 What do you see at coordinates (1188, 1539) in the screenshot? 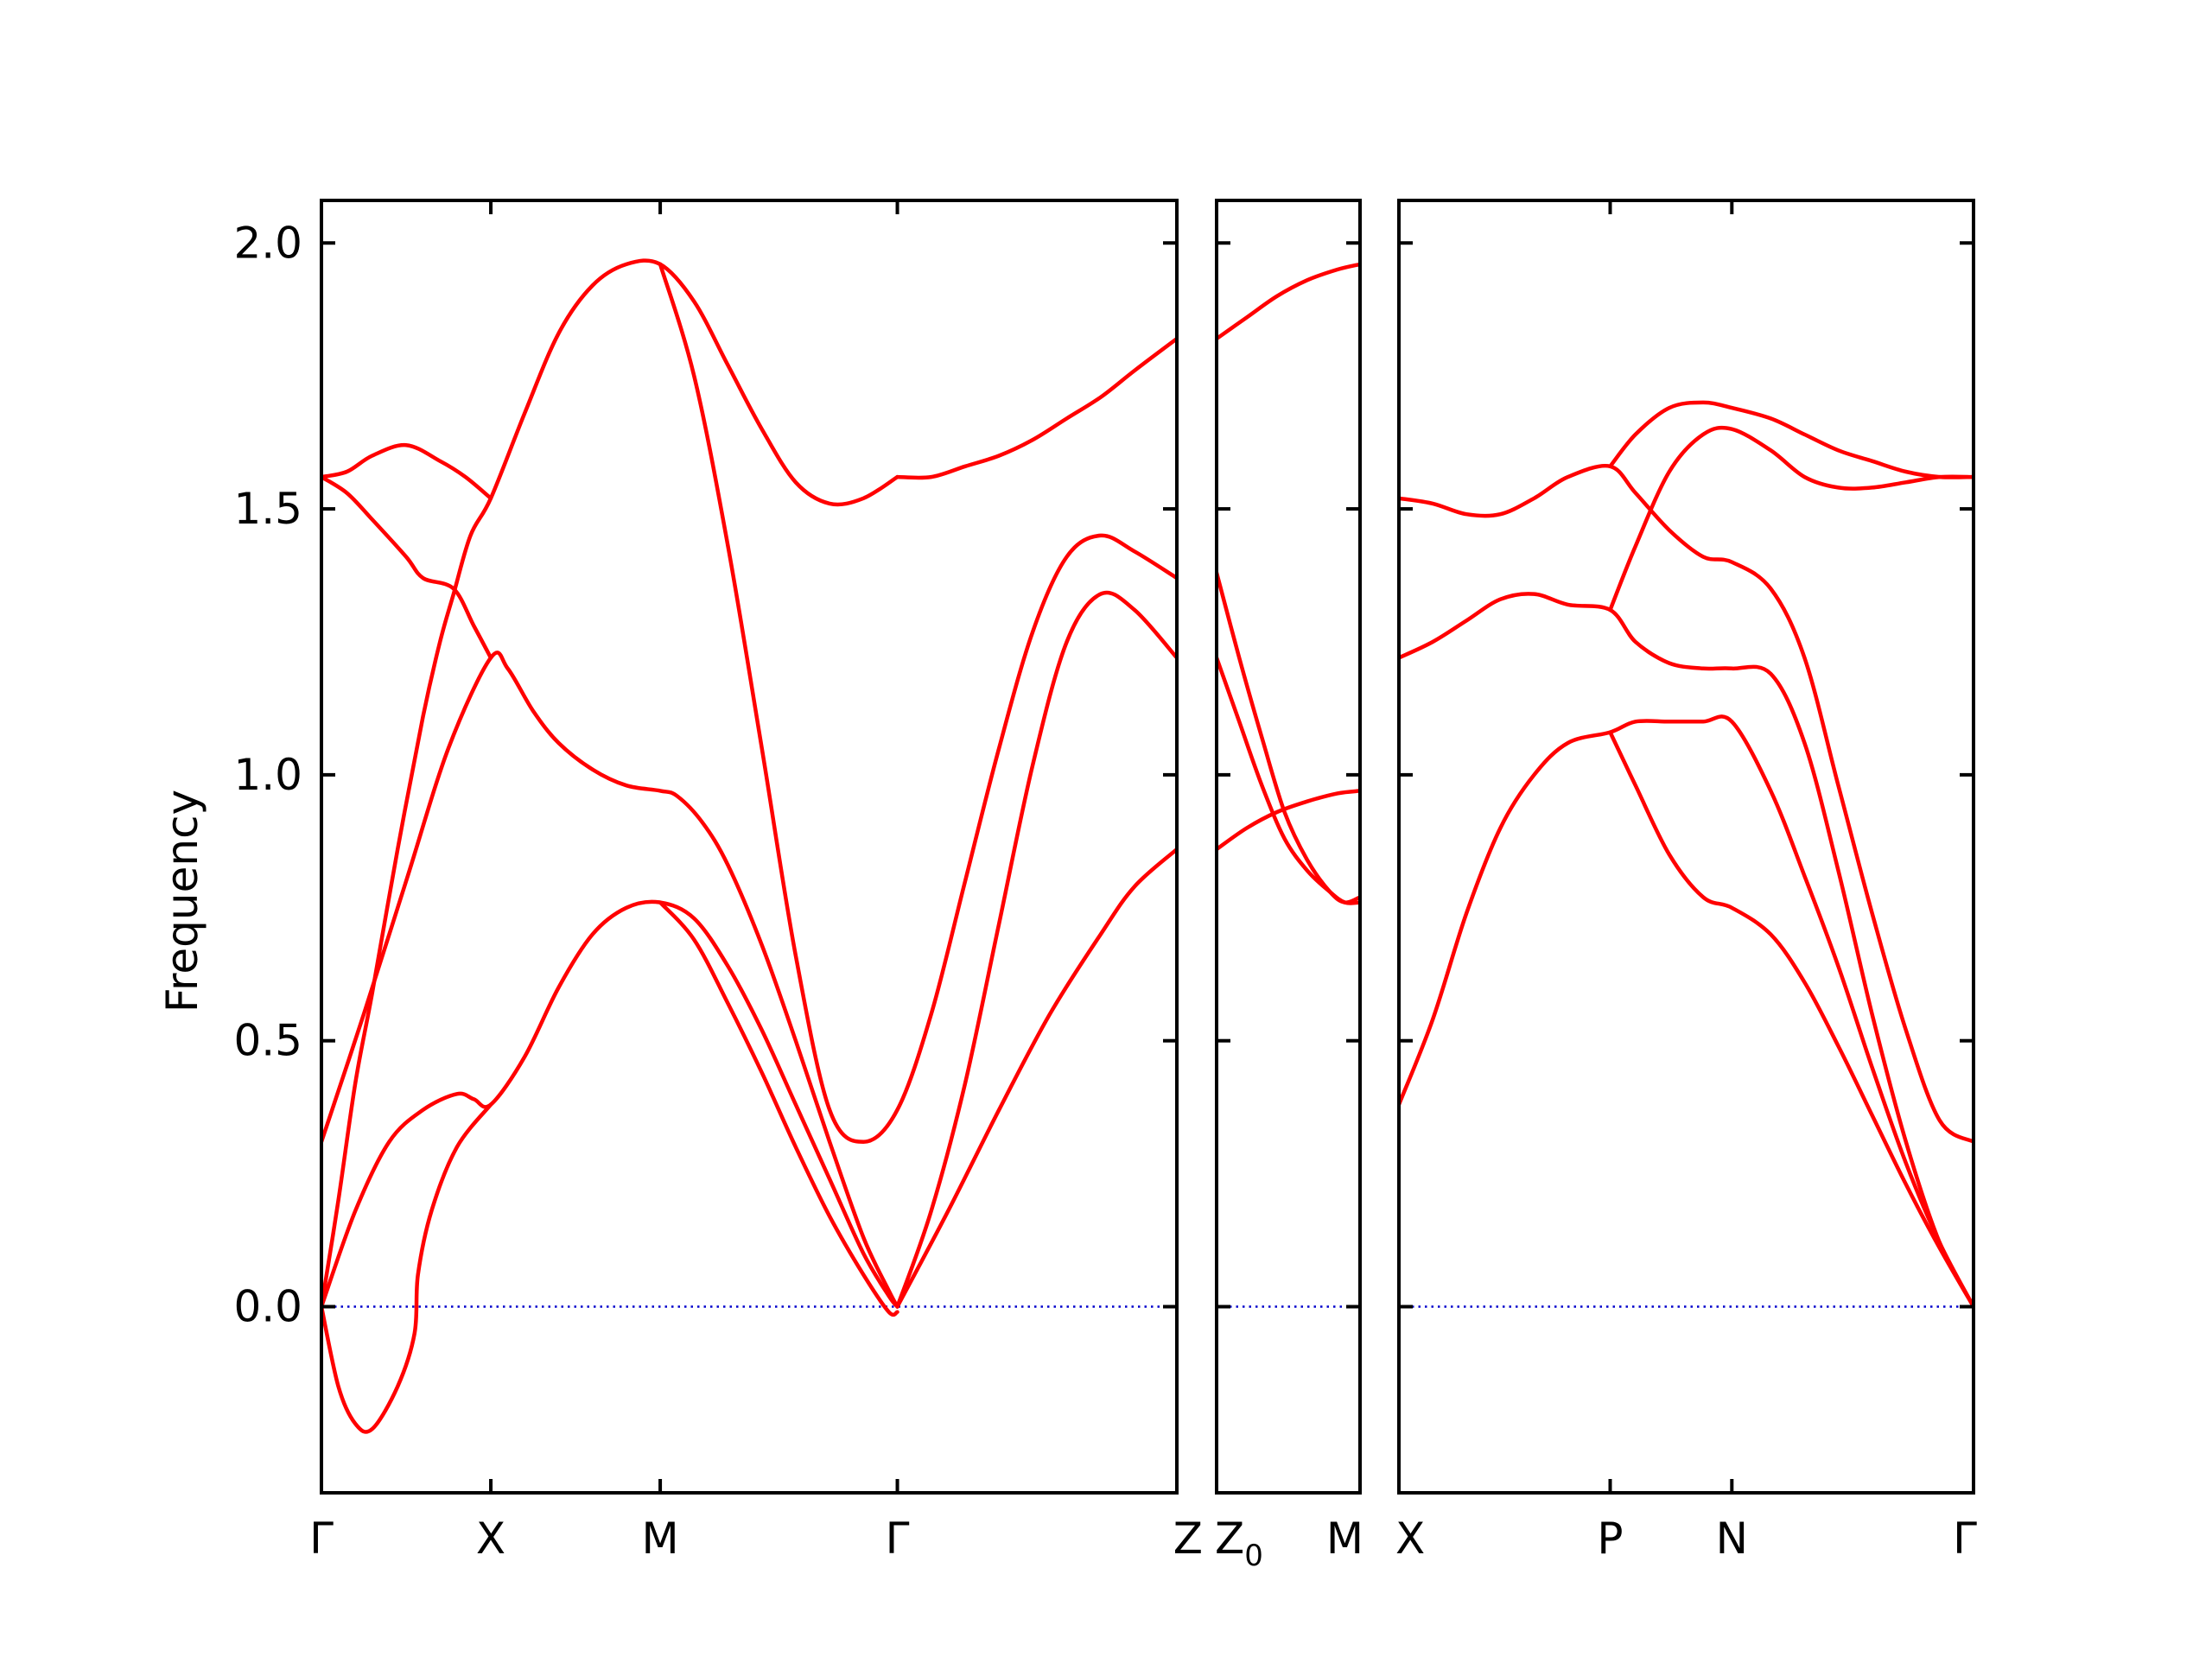
I see `x-tick-label: Z` at bounding box center [1188, 1539].